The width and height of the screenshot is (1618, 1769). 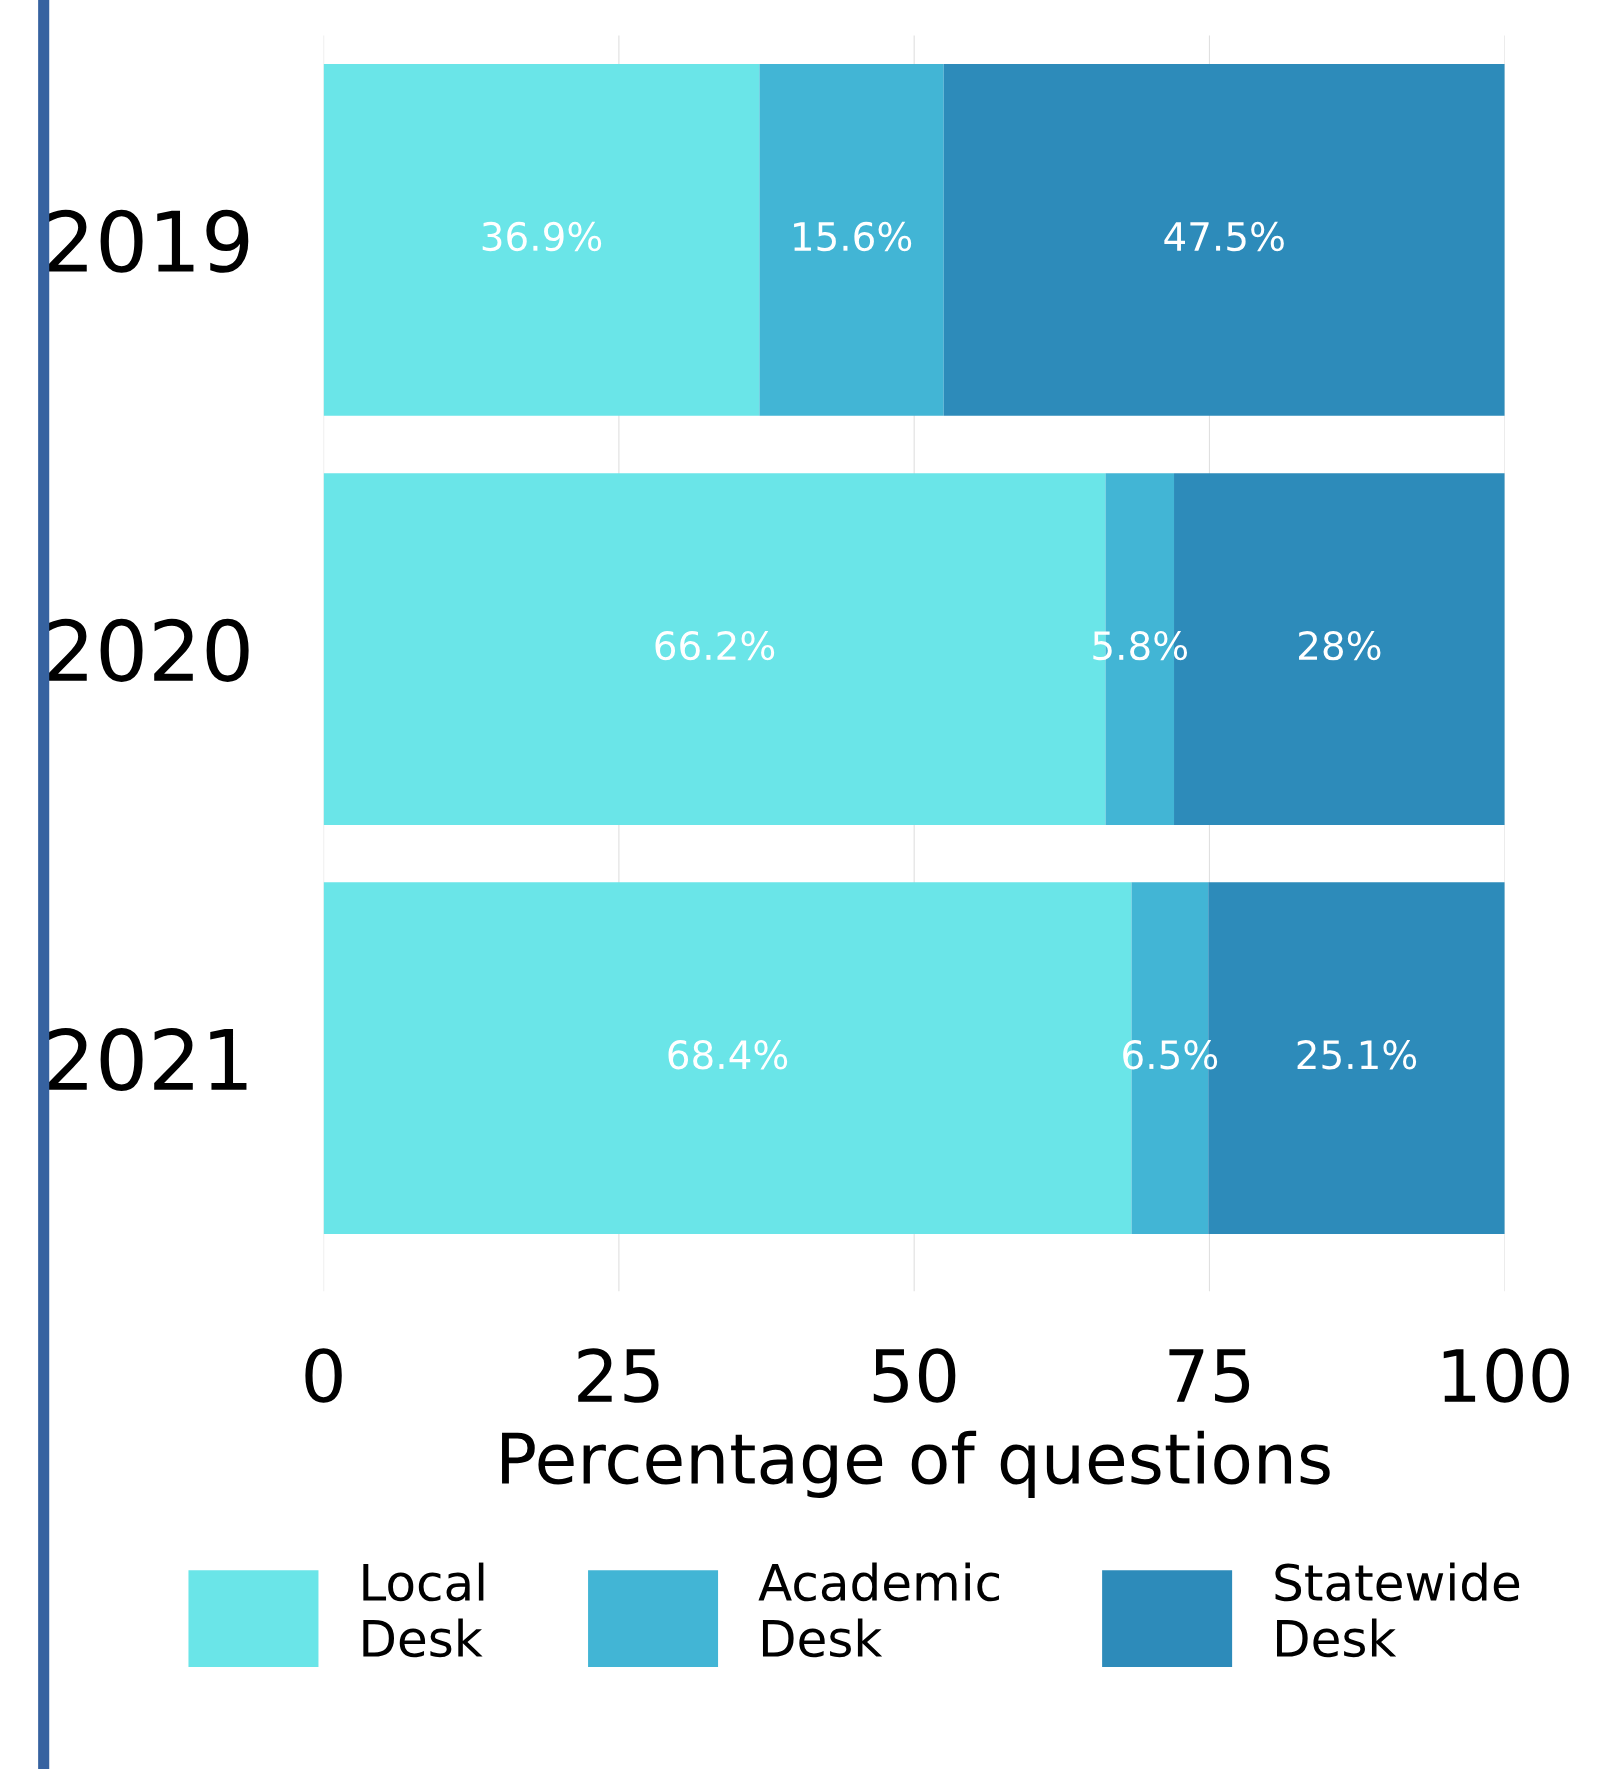 I want to click on data-label: 6.5%, so click(x=1170, y=1055).